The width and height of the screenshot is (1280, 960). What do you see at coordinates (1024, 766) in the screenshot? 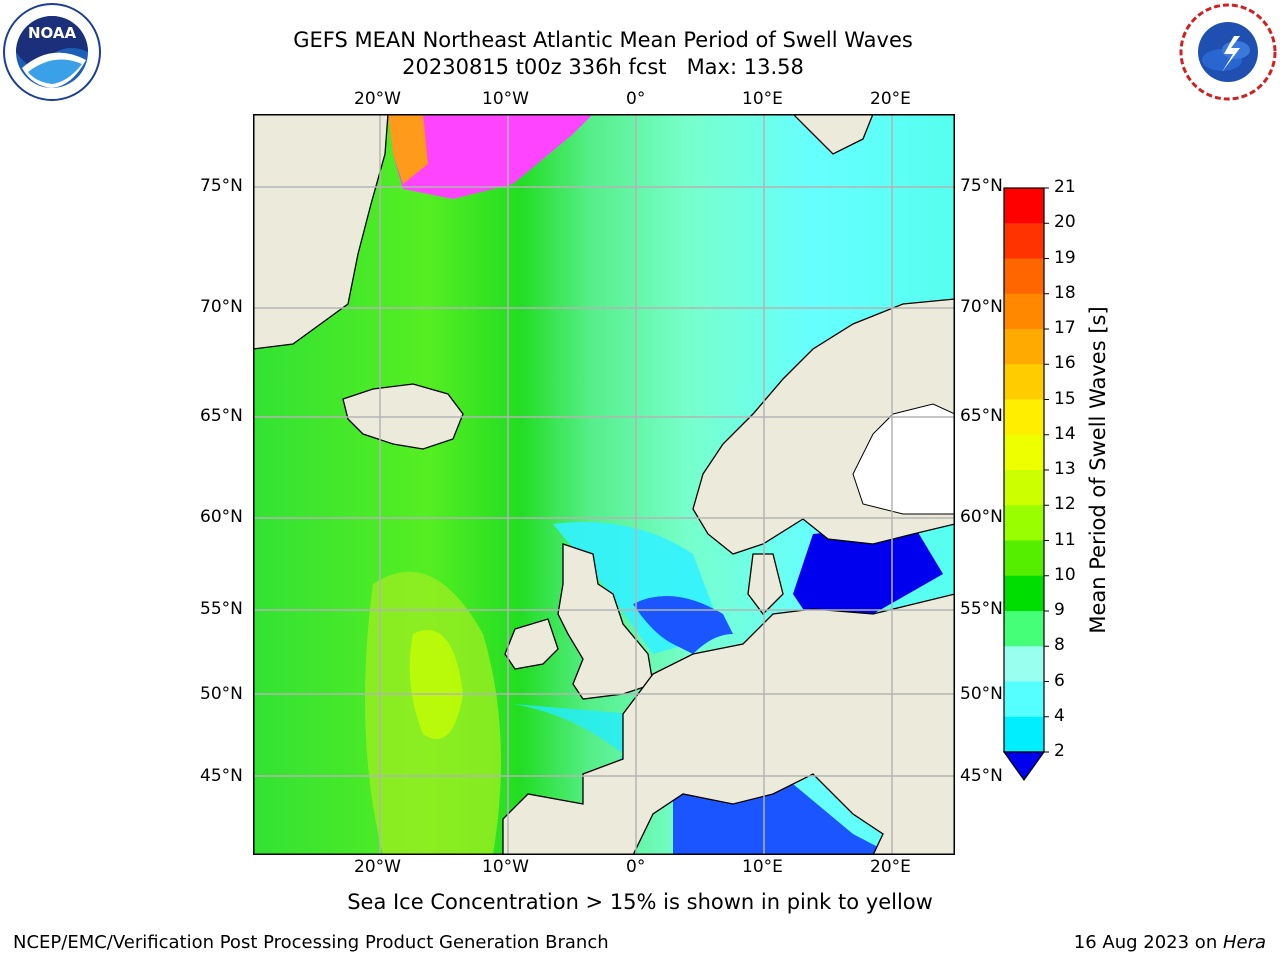
I see `colorbar-under-triangle` at bounding box center [1024, 766].